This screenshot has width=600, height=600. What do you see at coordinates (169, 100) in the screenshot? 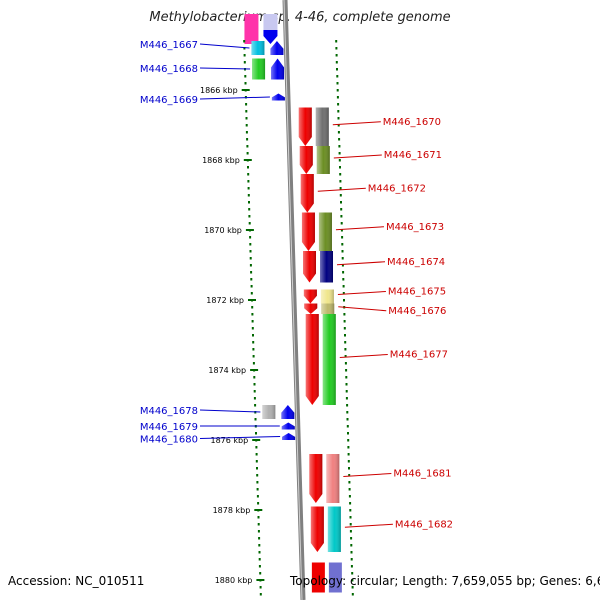
I see `gene-label-m446_1669: M446_1669` at bounding box center [169, 100].